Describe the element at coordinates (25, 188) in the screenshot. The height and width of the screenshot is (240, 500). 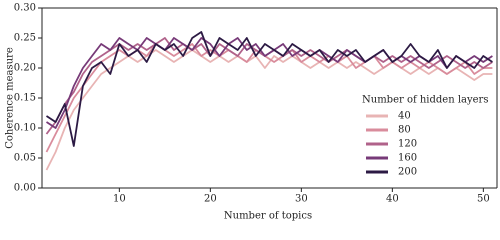
I see `y-tick-label: 0.00` at that location.